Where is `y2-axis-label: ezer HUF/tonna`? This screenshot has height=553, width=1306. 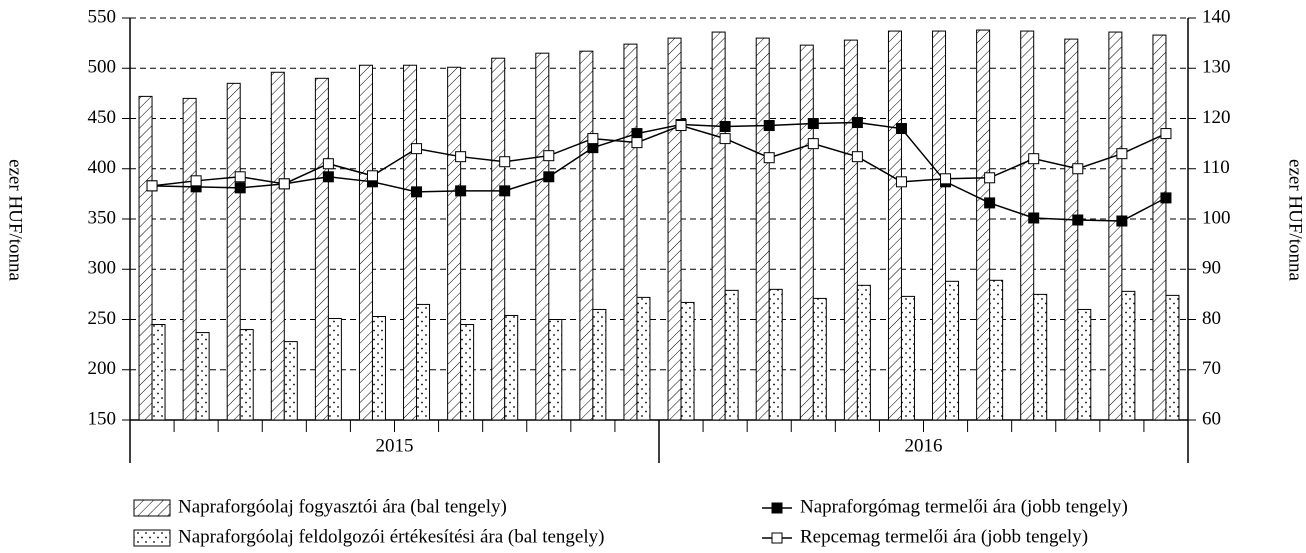
y2-axis-label: ezer HUF/tonna is located at coordinates (1295, 220).